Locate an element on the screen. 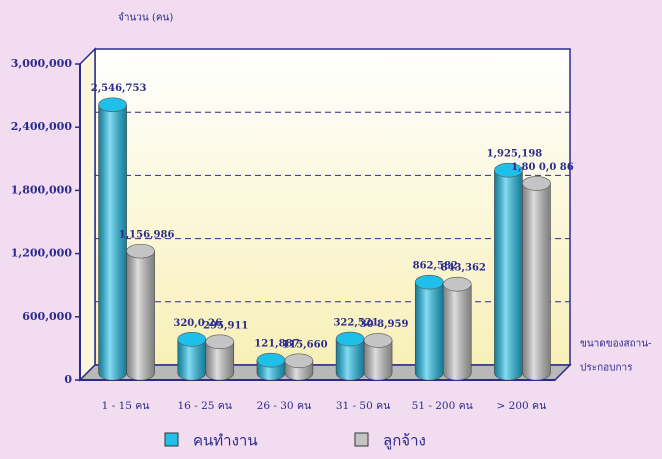  x-tick-label: 16 - 25 คน is located at coordinates (205, 406).